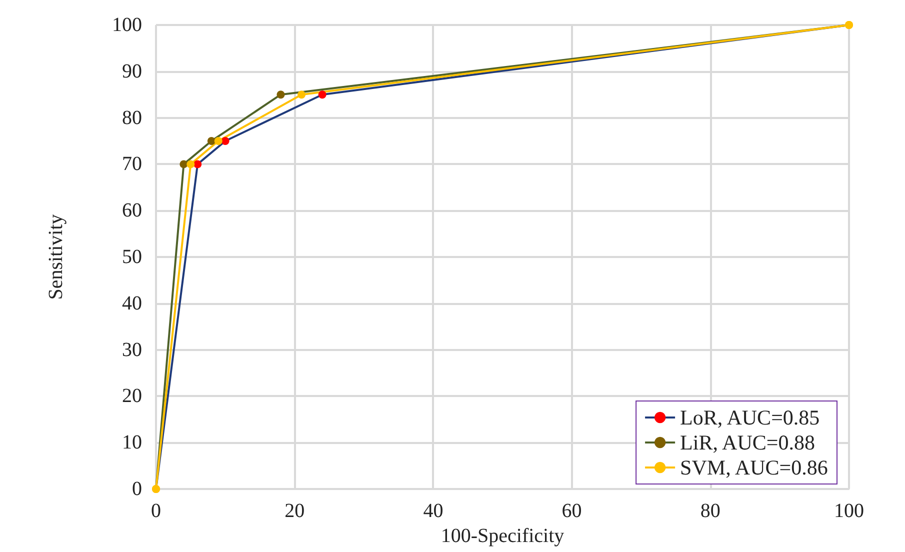 This screenshot has width=905, height=552. Describe the element at coordinates (132, 164) in the screenshot. I see `y-tick-label: 70` at that location.